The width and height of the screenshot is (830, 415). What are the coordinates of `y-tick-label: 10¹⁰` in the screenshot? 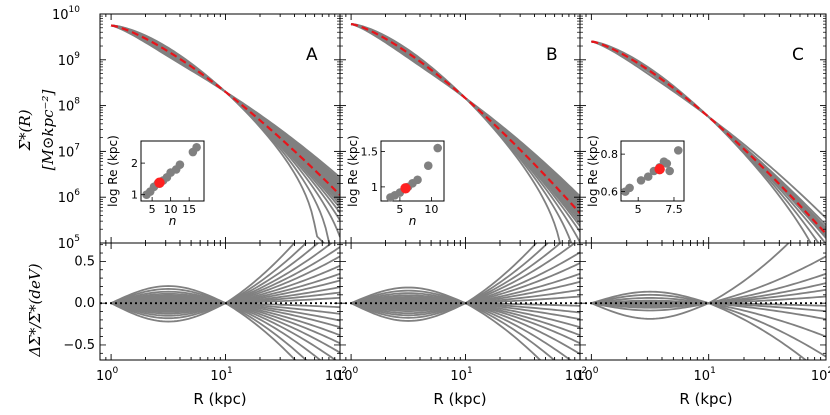 It's located at (66, 14).